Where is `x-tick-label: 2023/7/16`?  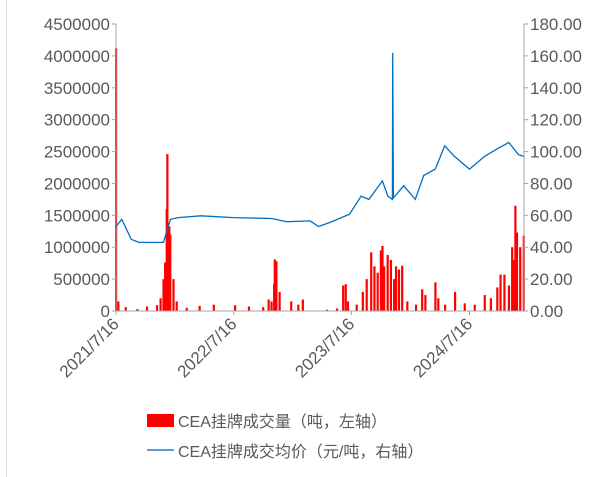
x-tick-label: 2023/7/16 is located at coordinates (324, 347).